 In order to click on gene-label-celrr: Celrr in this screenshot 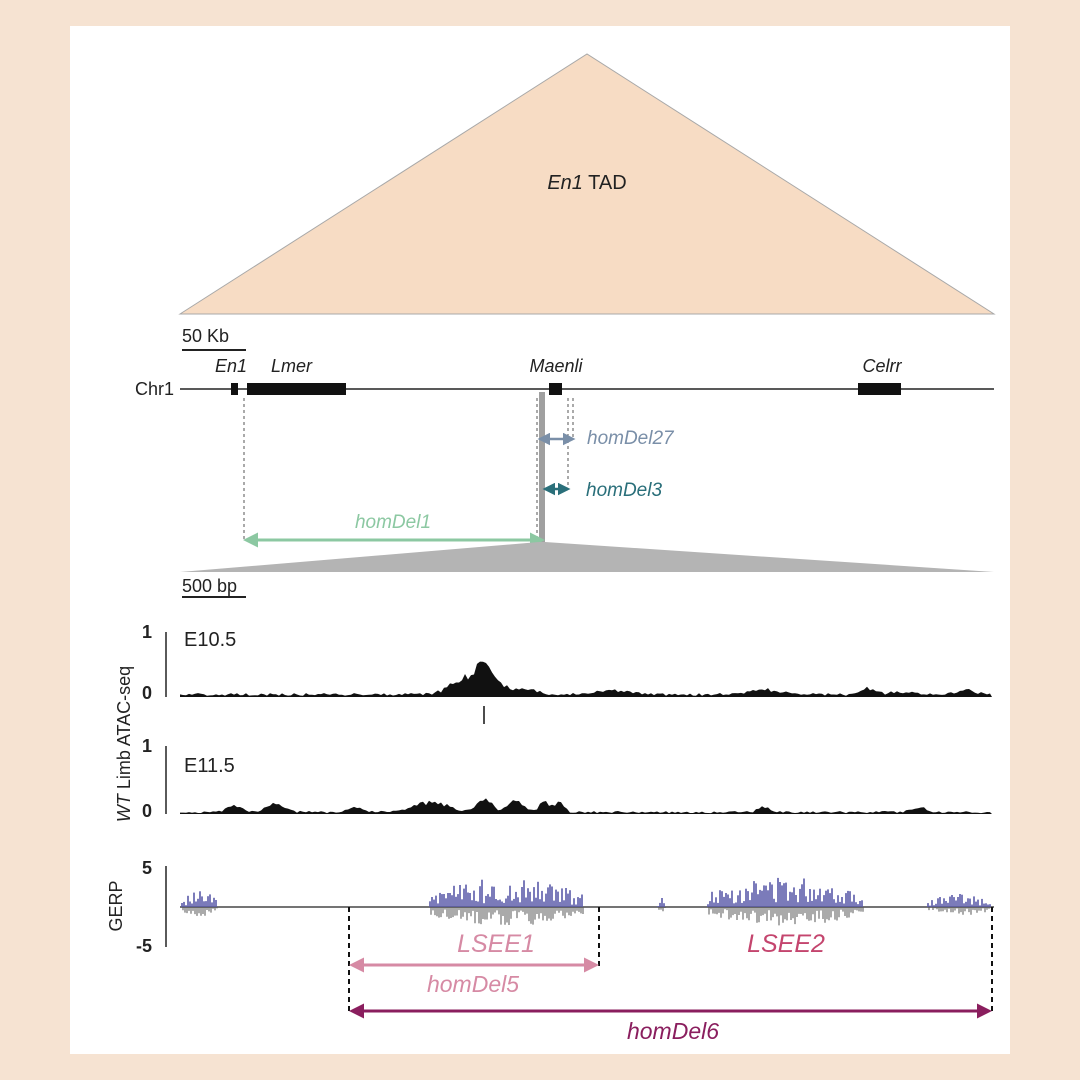, I will do `click(883, 366)`.